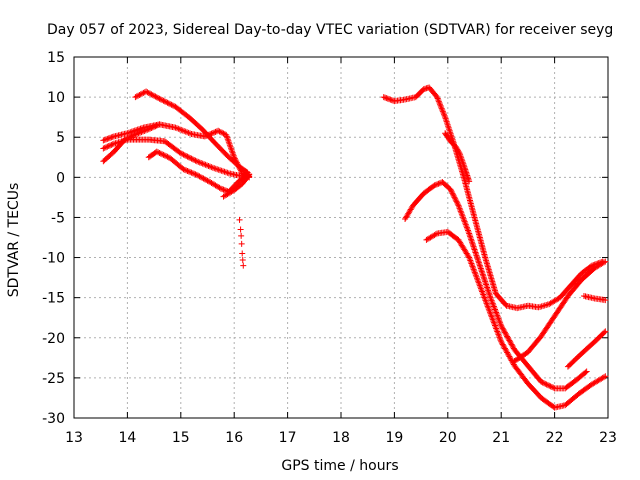 This screenshot has width=640, height=480. Describe the element at coordinates (594, 298) in the screenshot. I see `series-track-m` at that location.